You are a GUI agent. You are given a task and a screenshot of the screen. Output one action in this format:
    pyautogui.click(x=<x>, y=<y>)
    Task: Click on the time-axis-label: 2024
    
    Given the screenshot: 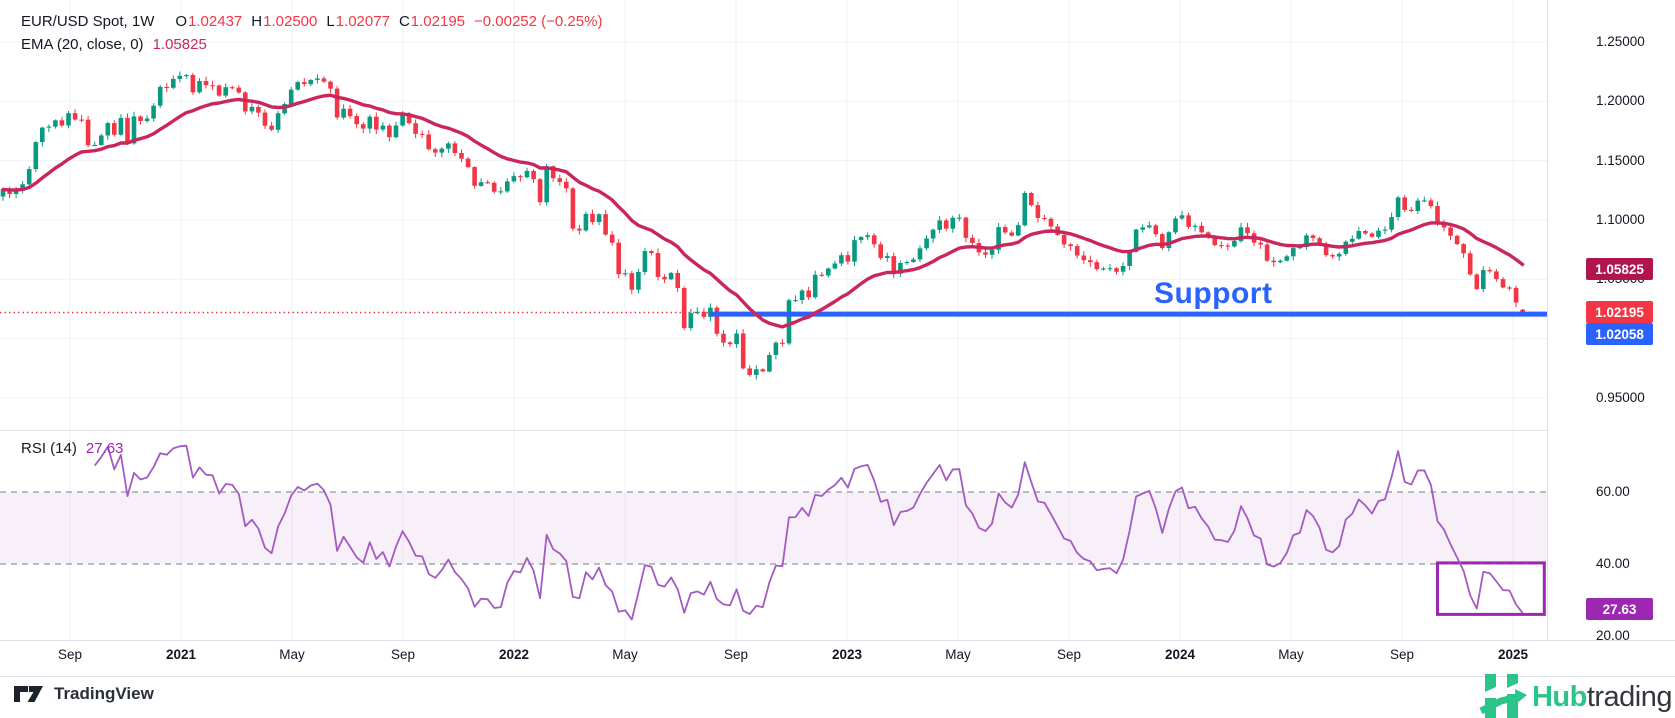 What is the action you would take?
    pyautogui.click(x=1180, y=654)
    